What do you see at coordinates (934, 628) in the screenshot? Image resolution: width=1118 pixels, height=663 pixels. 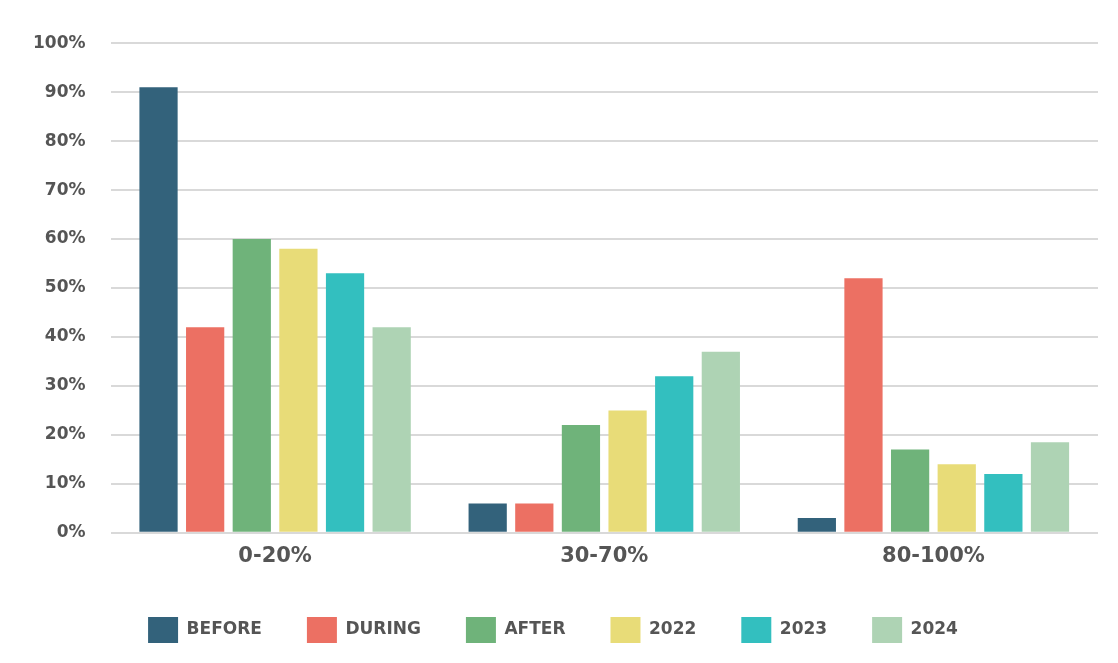 I see `legend-label: 2024` at bounding box center [934, 628].